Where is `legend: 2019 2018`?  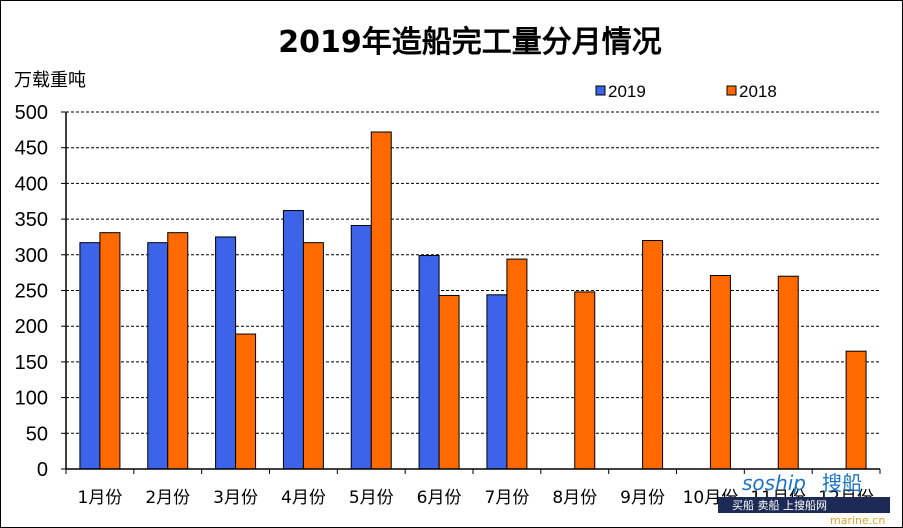
legend: 2019 2018 is located at coordinates (686, 91).